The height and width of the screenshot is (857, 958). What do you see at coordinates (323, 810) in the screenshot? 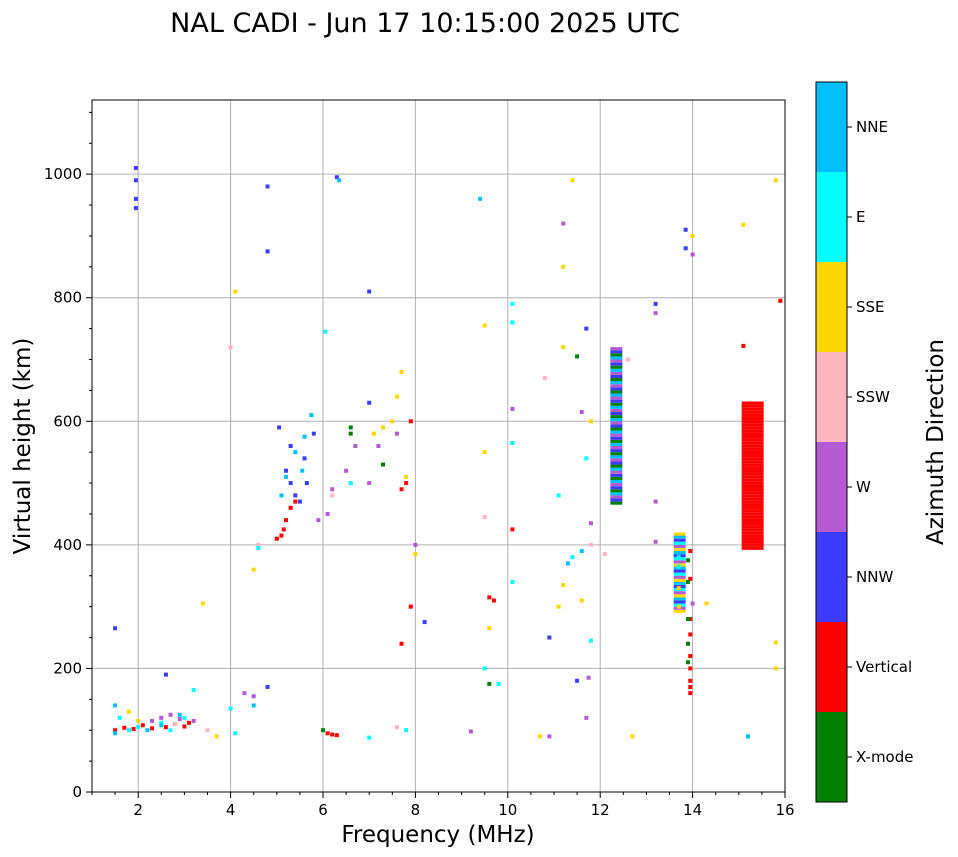
I see `x-tick-label: 6` at bounding box center [323, 810].